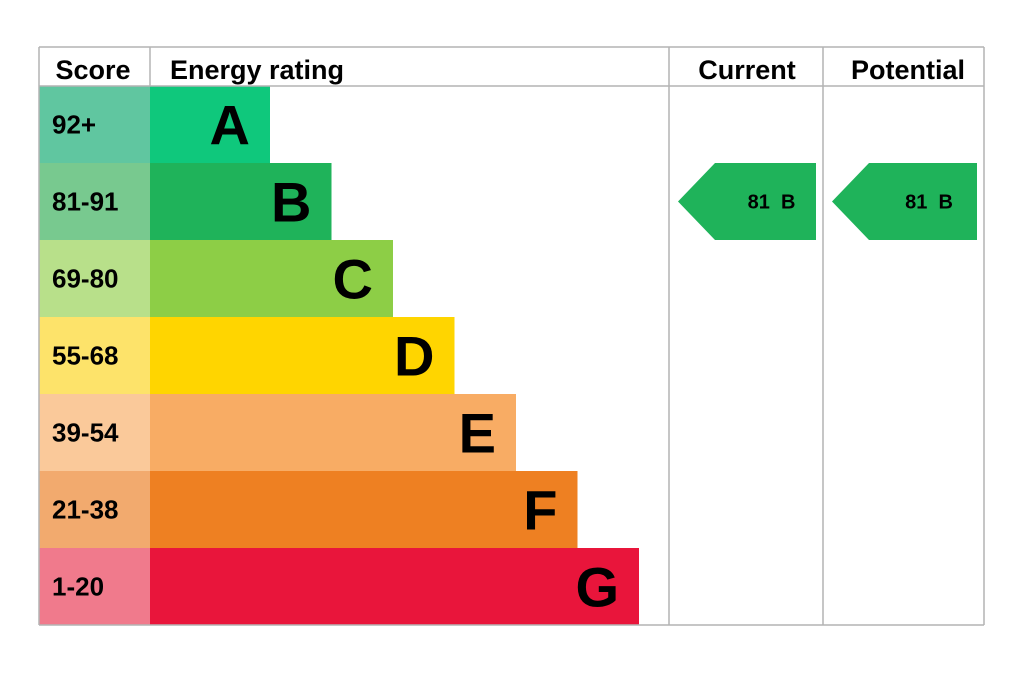  I want to click on score-cell-f, so click(94, 509).